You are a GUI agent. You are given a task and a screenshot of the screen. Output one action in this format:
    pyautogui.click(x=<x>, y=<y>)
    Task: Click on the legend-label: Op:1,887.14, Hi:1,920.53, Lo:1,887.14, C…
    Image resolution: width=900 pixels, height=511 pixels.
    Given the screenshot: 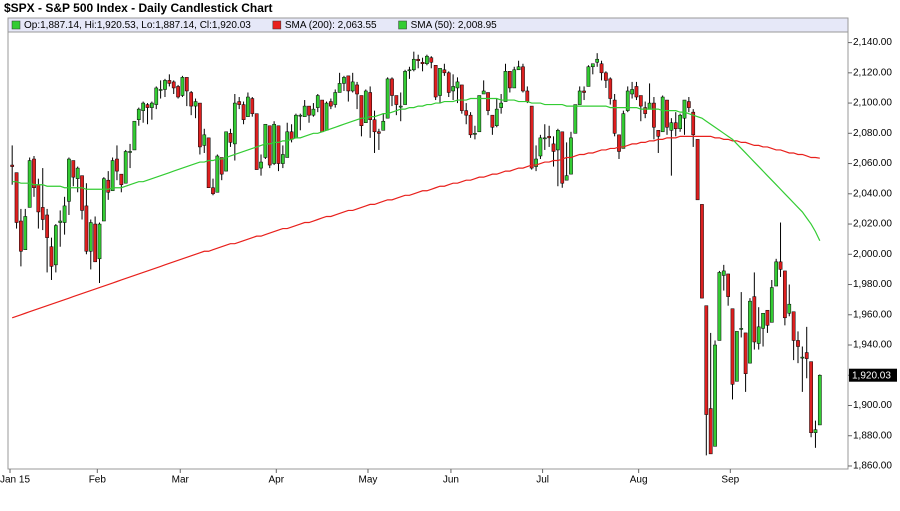 What is the action you would take?
    pyautogui.click(x=137, y=25)
    